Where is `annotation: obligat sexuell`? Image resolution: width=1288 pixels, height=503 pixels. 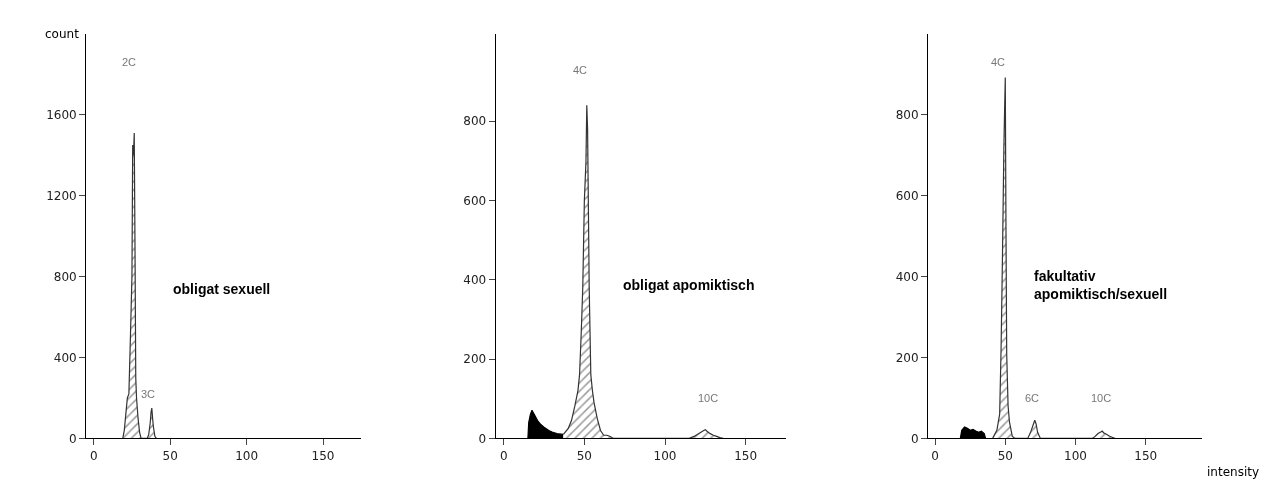 annotation: obligat sexuell is located at coordinates (222, 289).